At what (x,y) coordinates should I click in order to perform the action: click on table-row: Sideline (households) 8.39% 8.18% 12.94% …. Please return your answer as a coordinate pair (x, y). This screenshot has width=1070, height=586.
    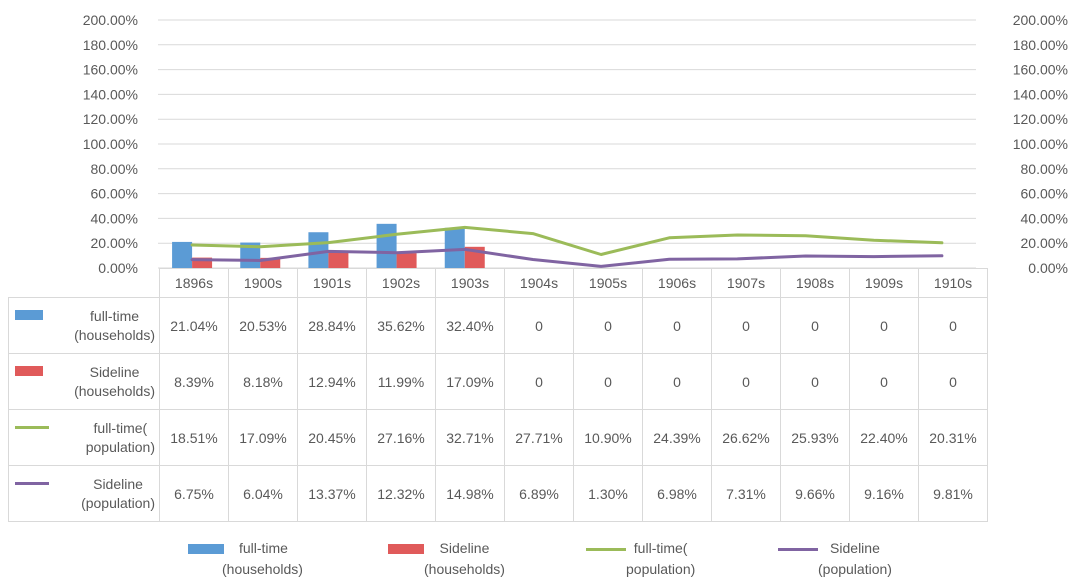
    Looking at the image, I should click on (498, 381).